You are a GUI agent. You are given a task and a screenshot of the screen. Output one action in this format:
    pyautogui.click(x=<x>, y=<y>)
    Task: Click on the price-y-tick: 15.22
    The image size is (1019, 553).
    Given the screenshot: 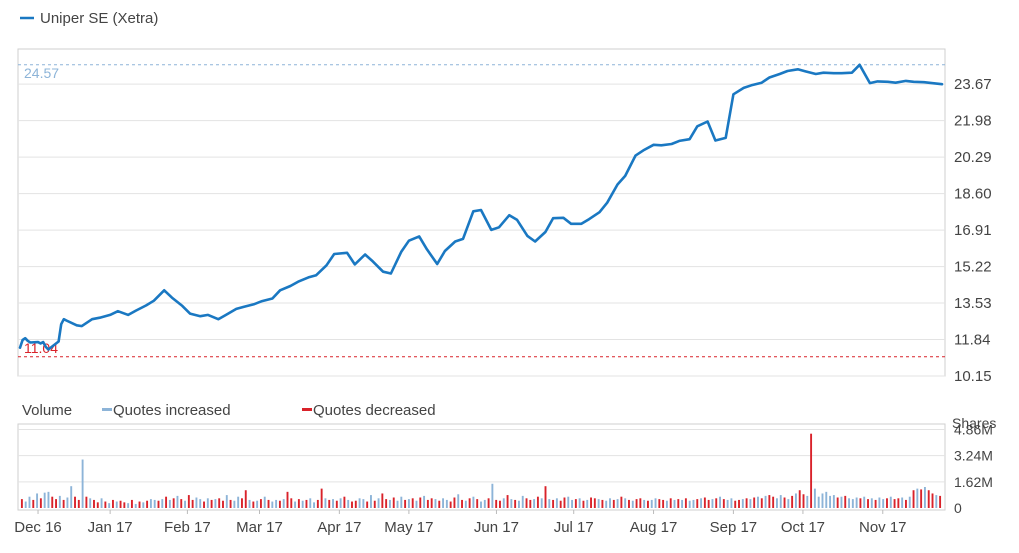 What is the action you would take?
    pyautogui.click(x=973, y=267)
    